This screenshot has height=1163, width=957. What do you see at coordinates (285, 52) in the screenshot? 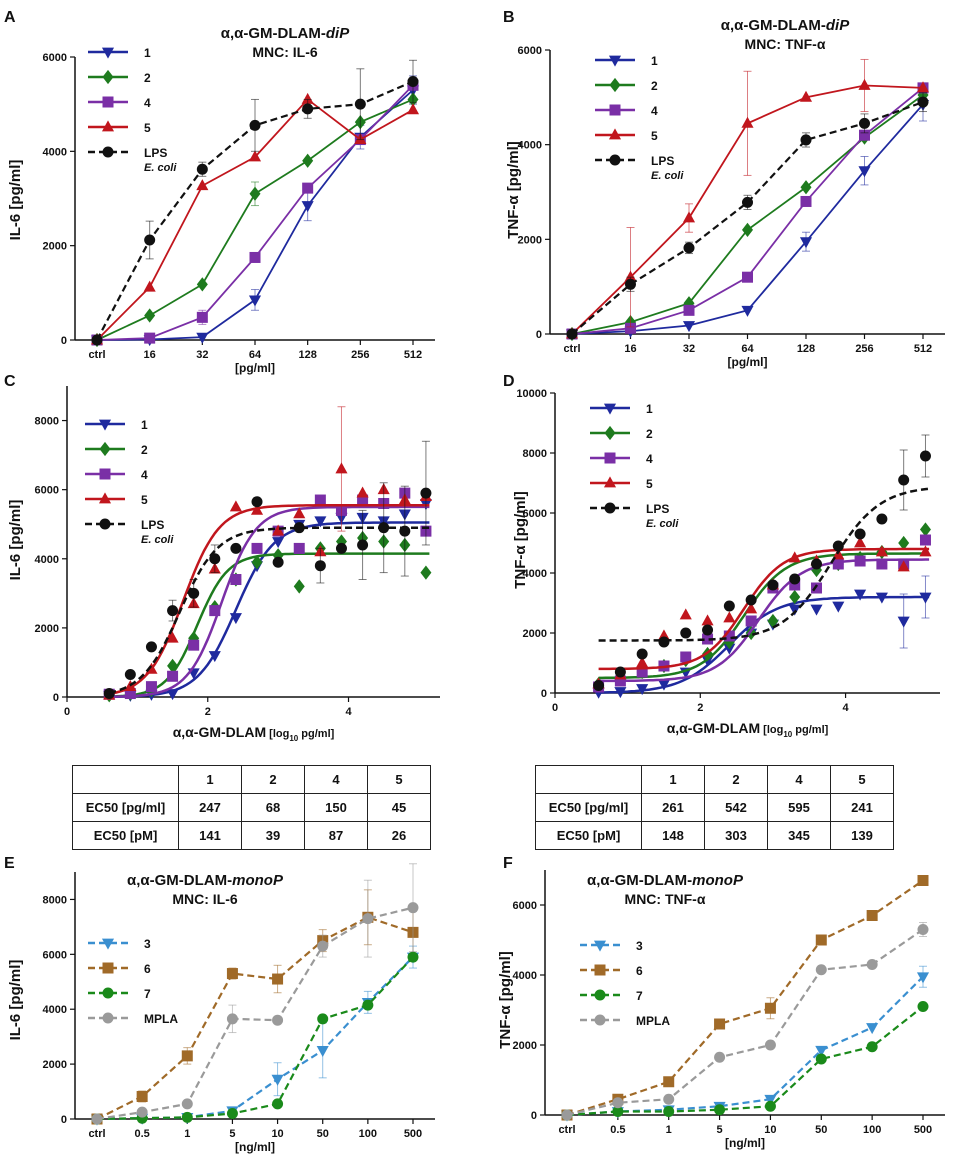
I see `chart-subtitle: MNC: IL-6` at bounding box center [285, 52].